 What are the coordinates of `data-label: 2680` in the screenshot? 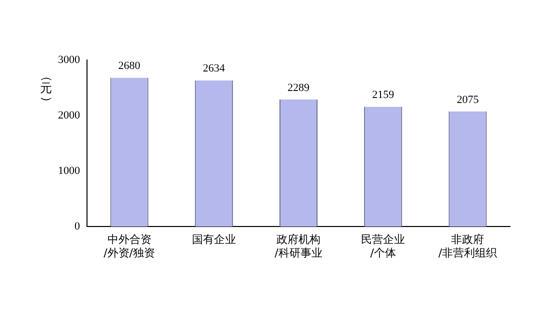 It's located at (129, 66).